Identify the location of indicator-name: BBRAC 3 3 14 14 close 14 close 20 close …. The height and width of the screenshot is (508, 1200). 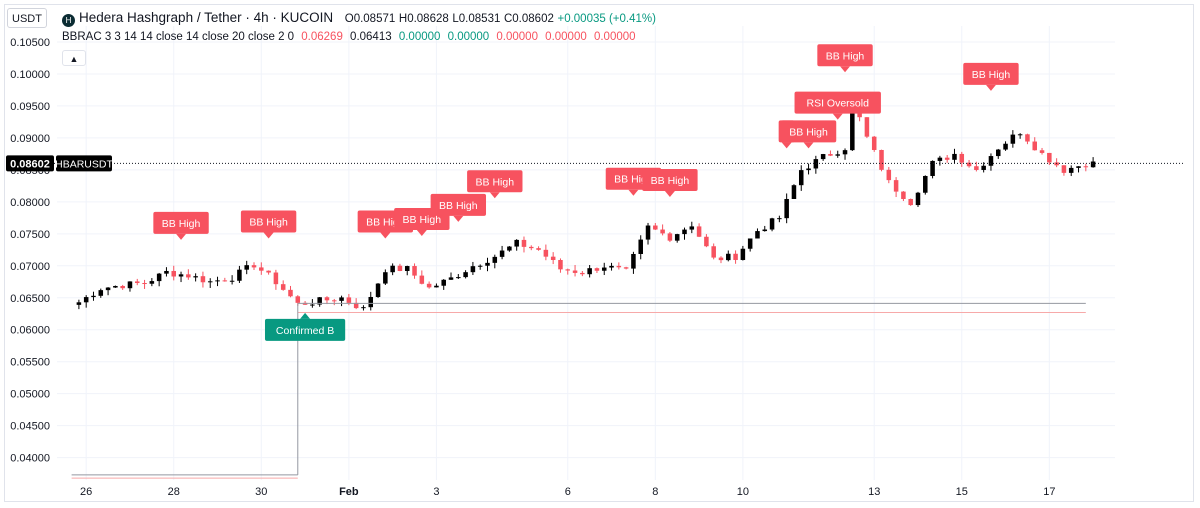
(178, 37).